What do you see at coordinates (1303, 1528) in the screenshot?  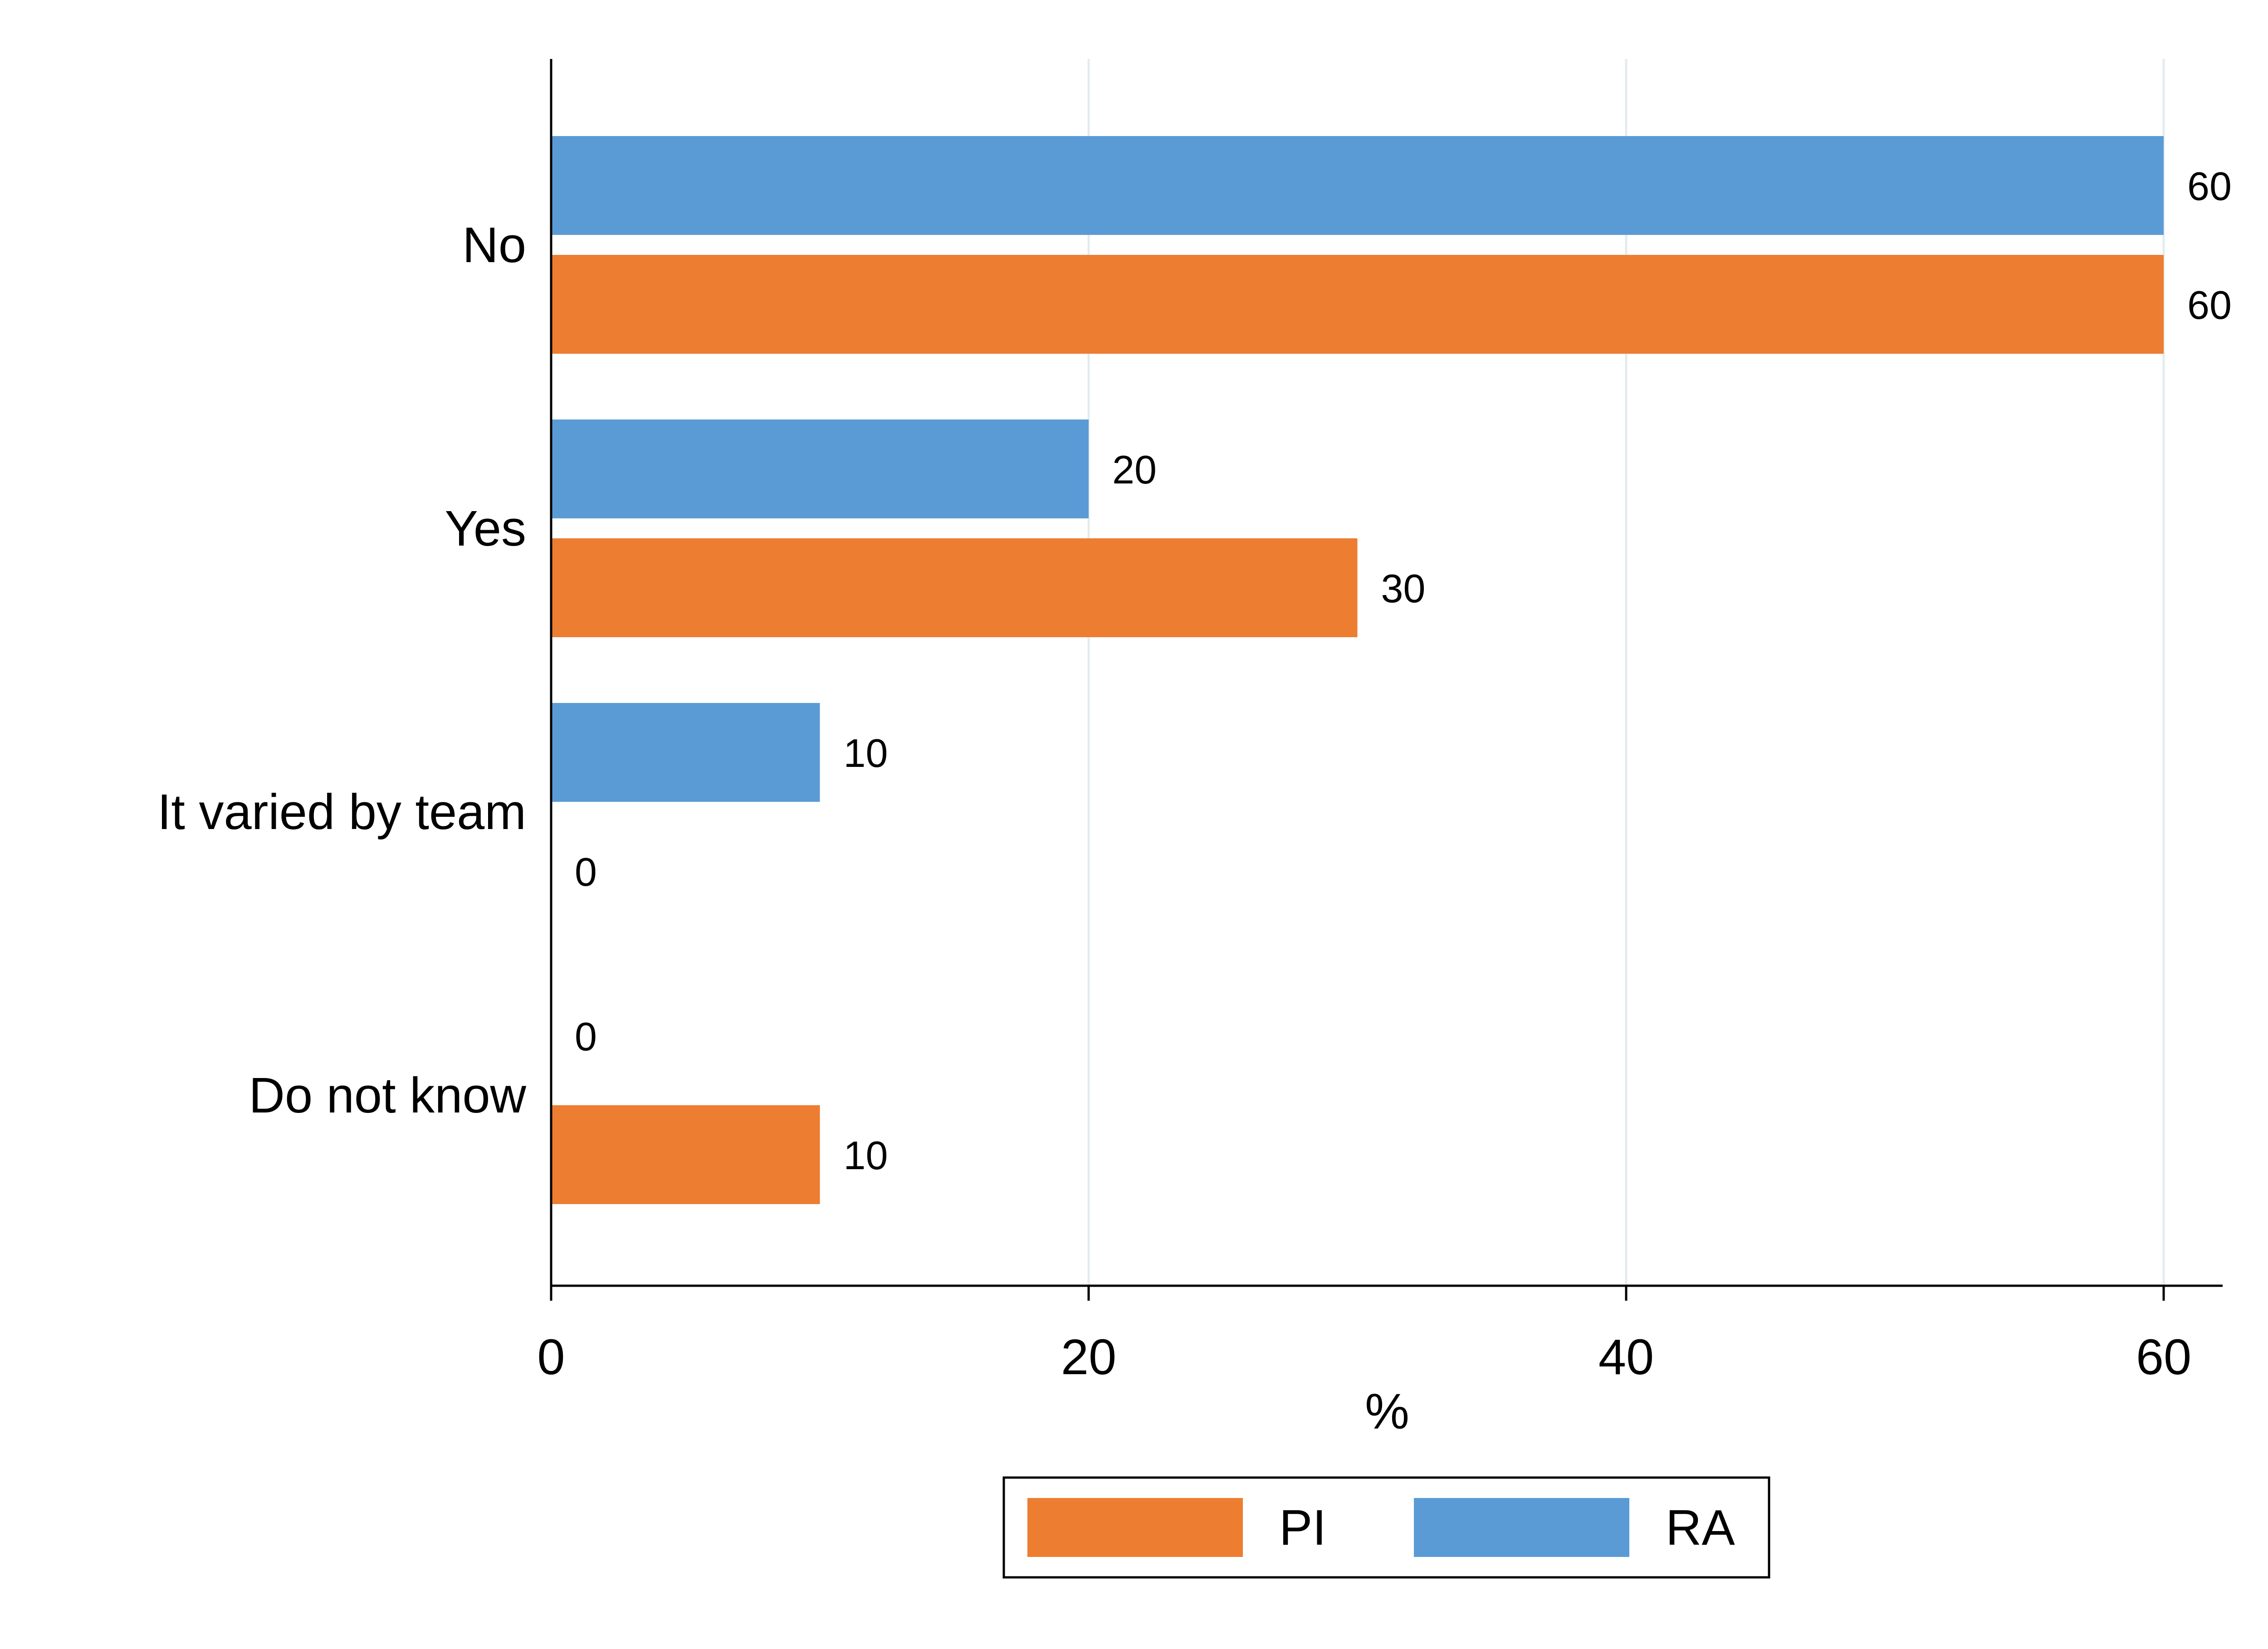 I see `legend-label-pi: PI` at bounding box center [1303, 1528].